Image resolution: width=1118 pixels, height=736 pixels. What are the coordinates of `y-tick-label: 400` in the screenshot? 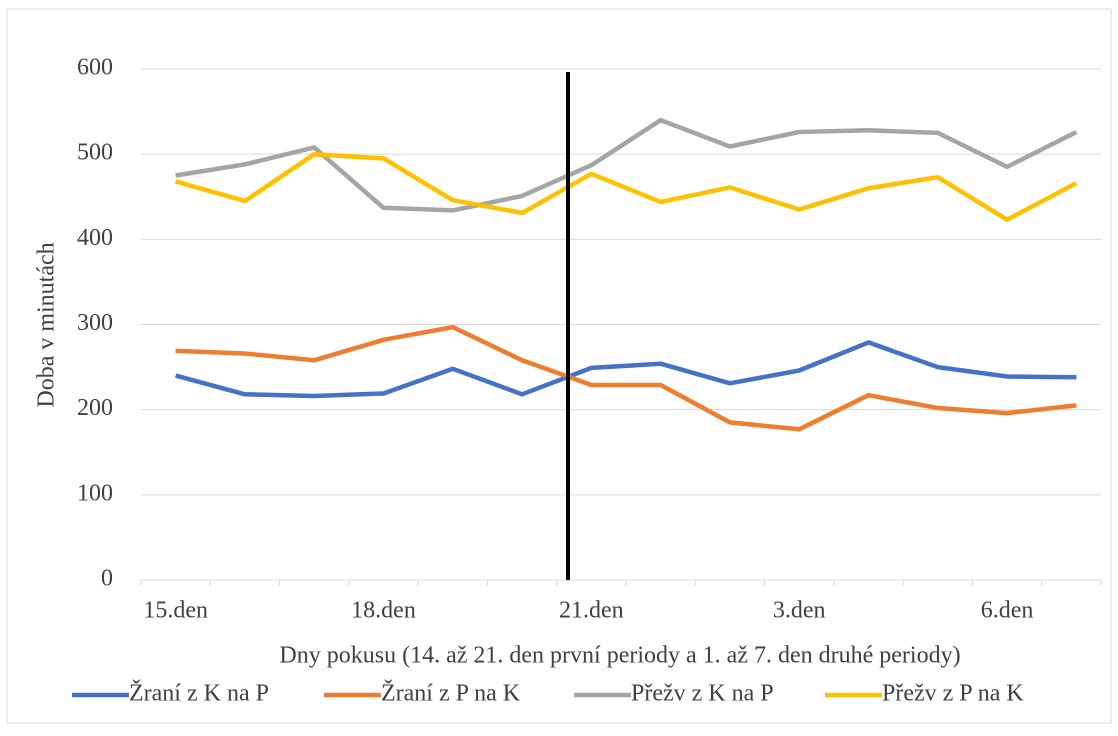 It's located at (95, 238).